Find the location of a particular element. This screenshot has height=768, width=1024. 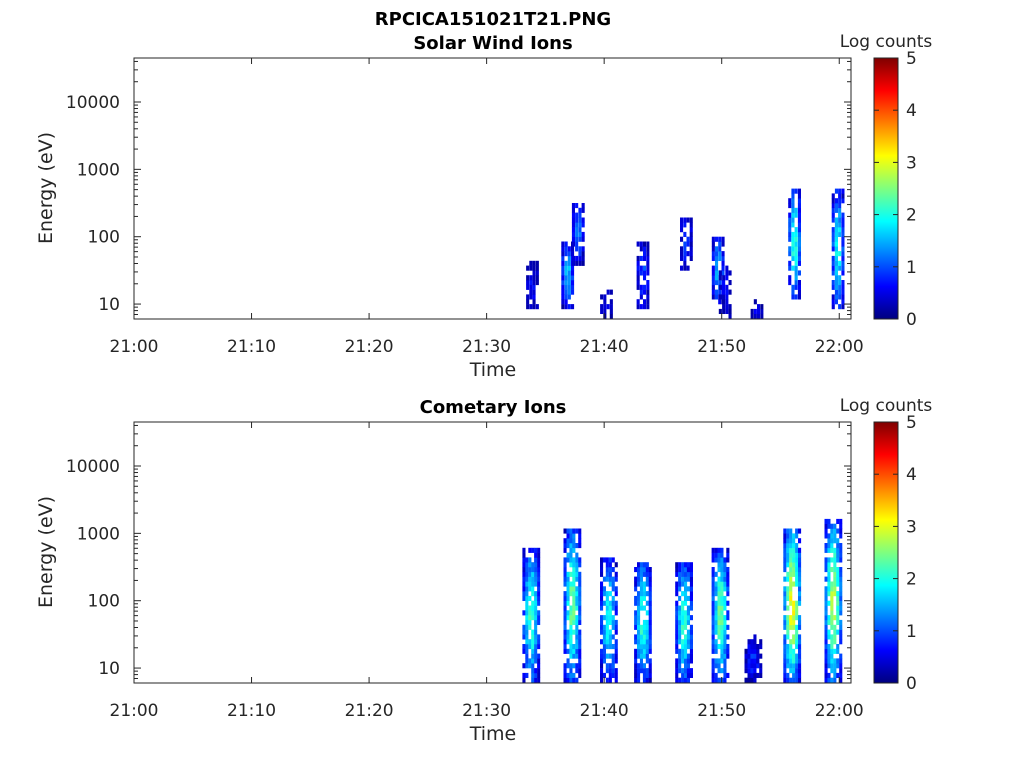

colorbar-tick-label: 5 is located at coordinates (911, 423).